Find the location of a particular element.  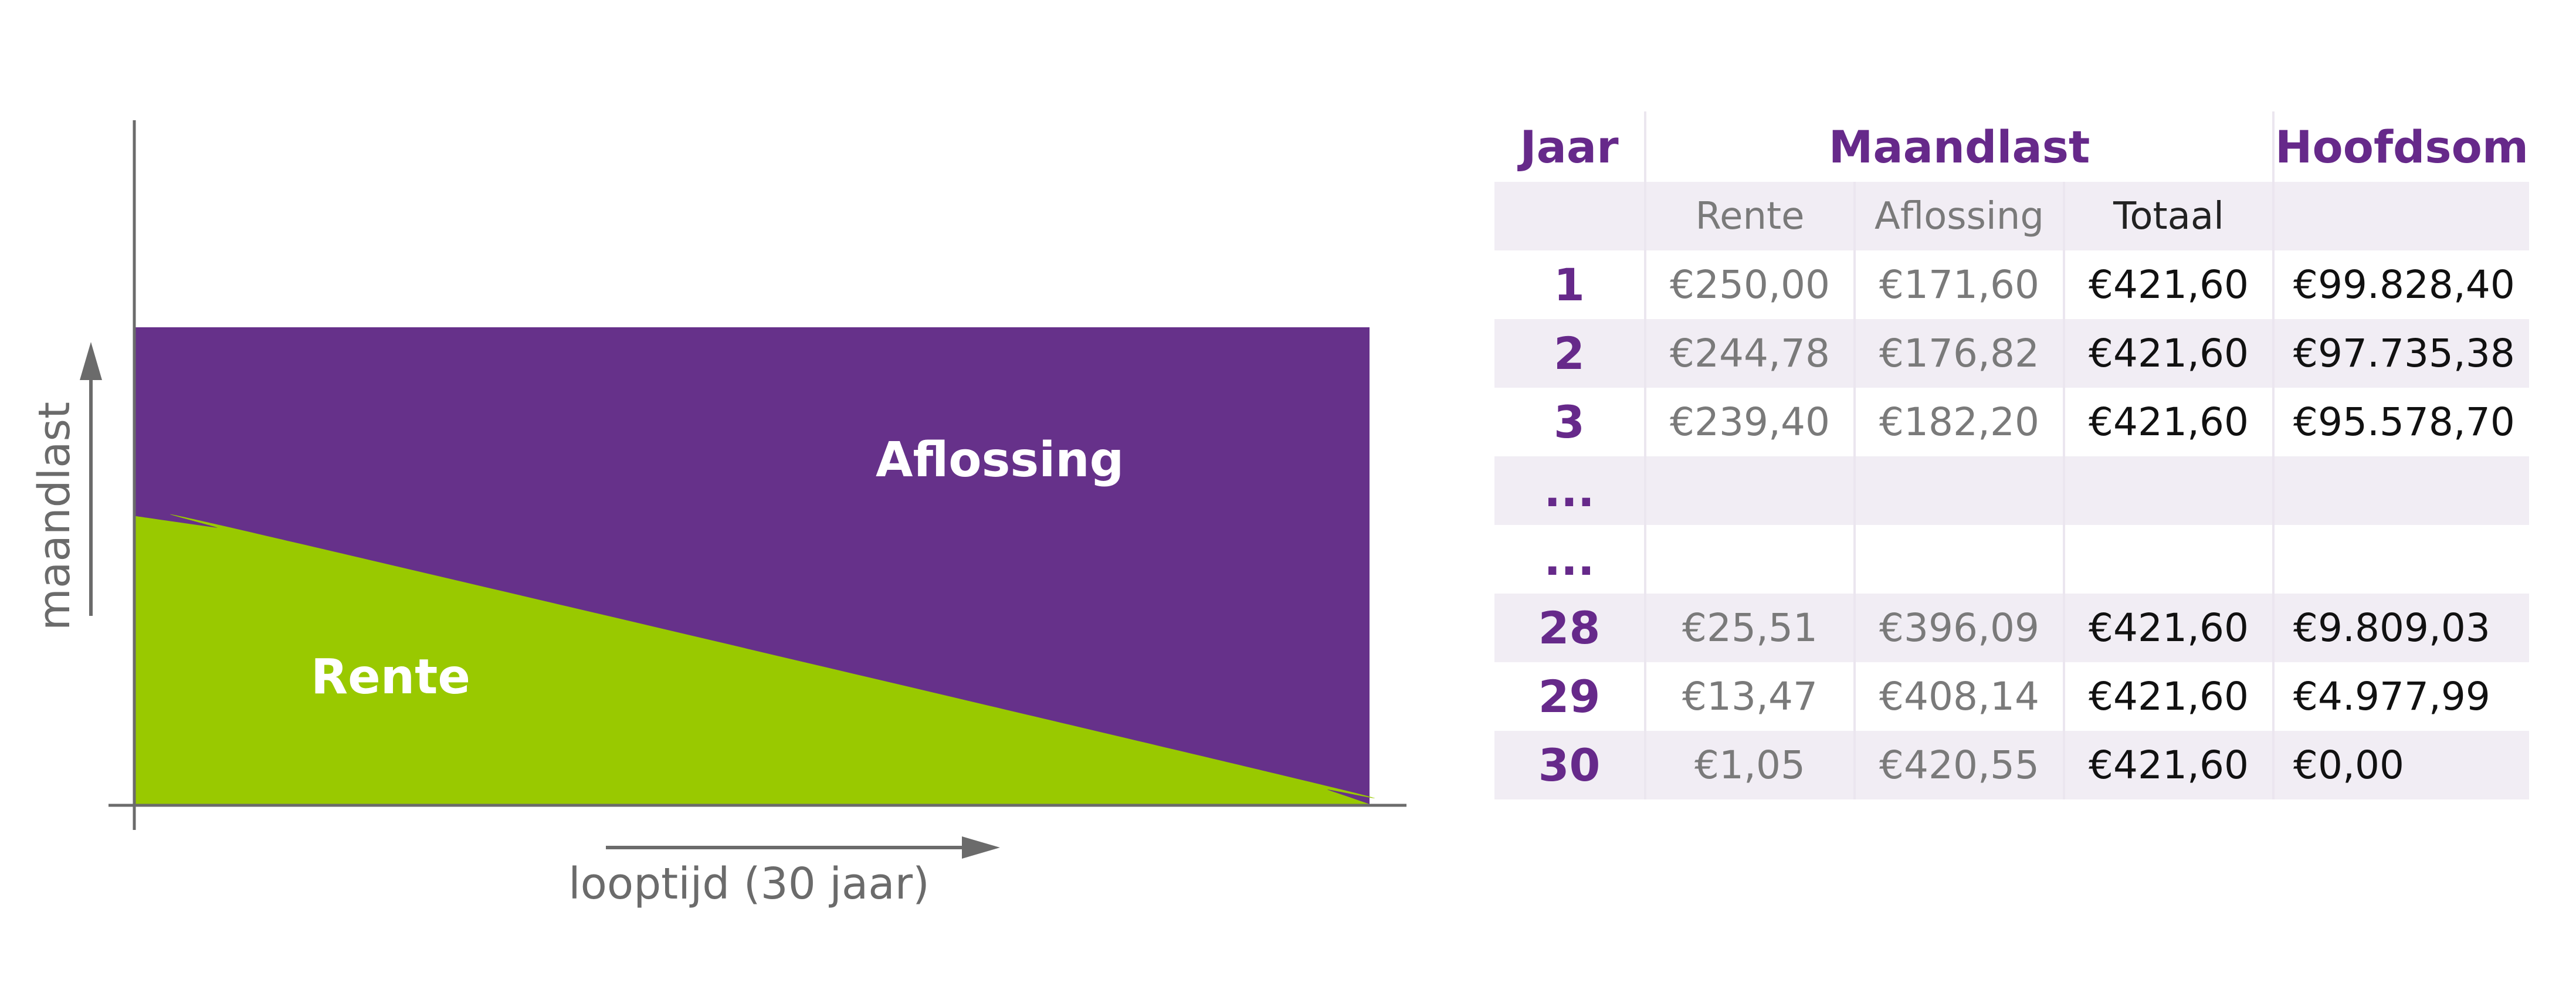

year-cell: 2 is located at coordinates (1569, 353).